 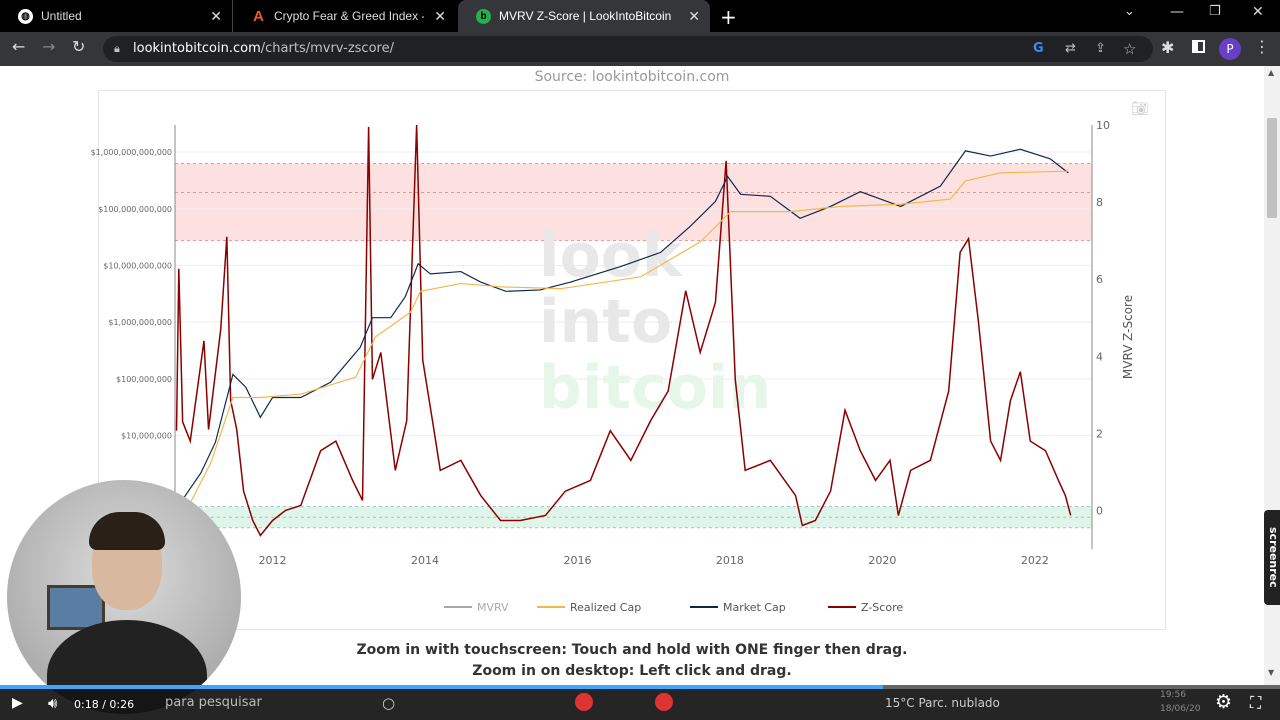 What do you see at coordinates (605, 322) in the screenshot?
I see `watermark-text: into` at bounding box center [605, 322].